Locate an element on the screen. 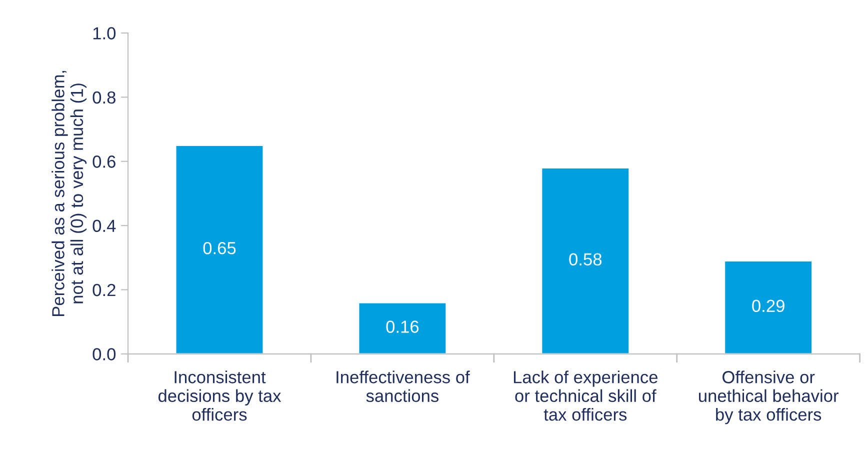 The height and width of the screenshot is (452, 865). y-tick-label: 0.2 is located at coordinates (104, 290).